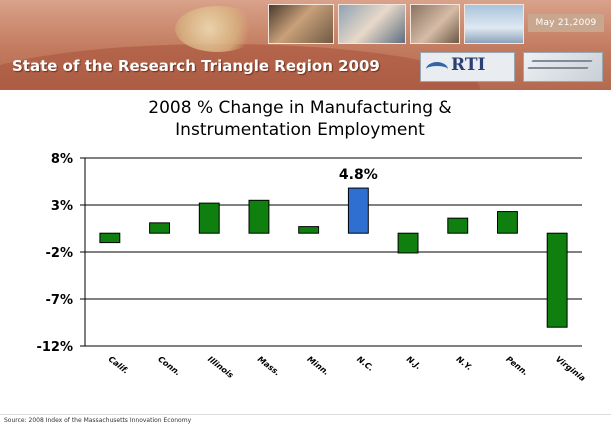 The image size is (611, 427). What do you see at coordinates (358, 175) in the screenshot?
I see `data-label: 4.8%` at bounding box center [358, 175].